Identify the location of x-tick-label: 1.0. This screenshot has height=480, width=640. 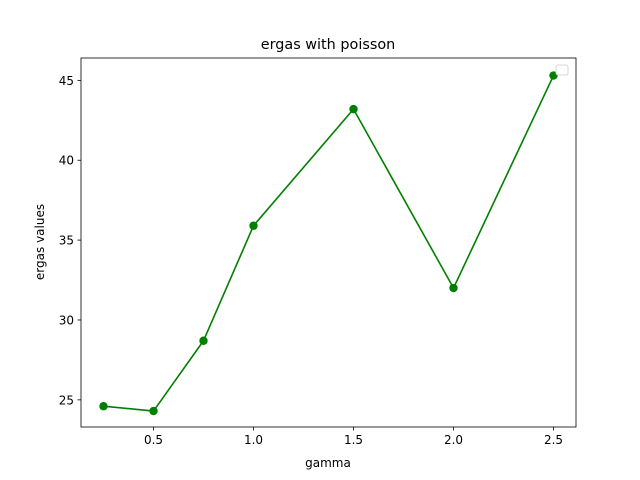
(253, 440).